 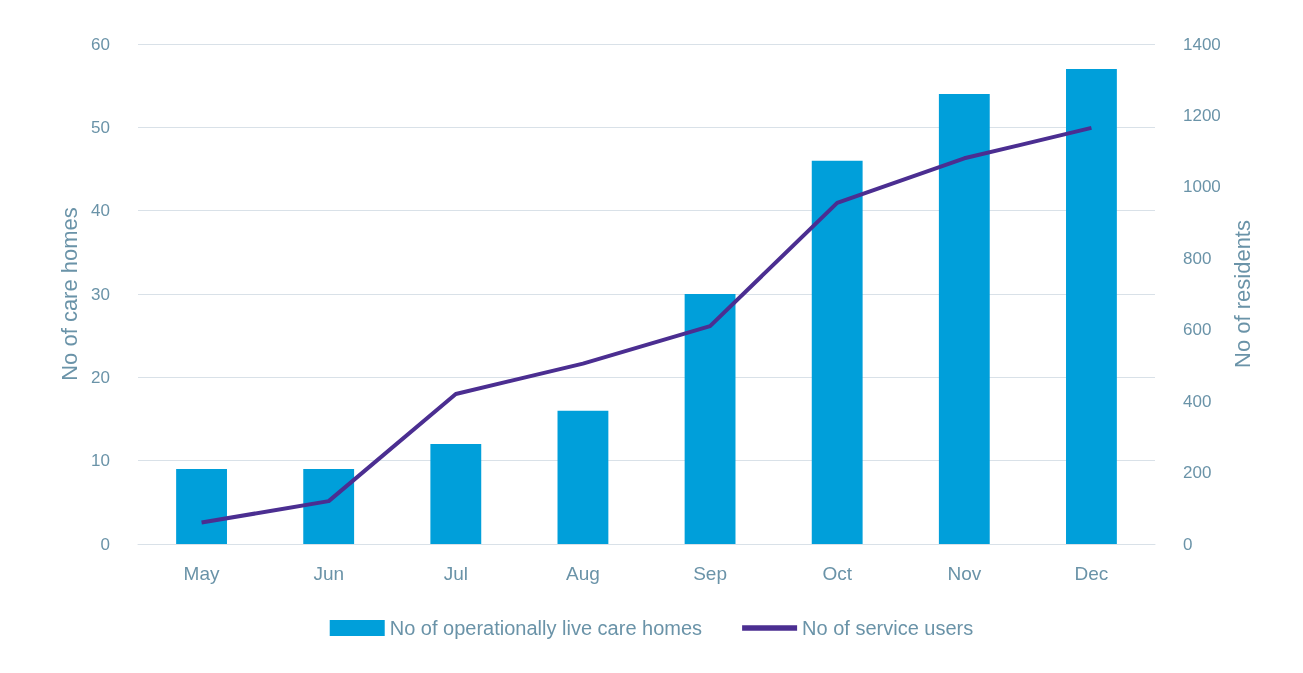 I want to click on y2-tick-label: 1000, so click(x=1202, y=187).